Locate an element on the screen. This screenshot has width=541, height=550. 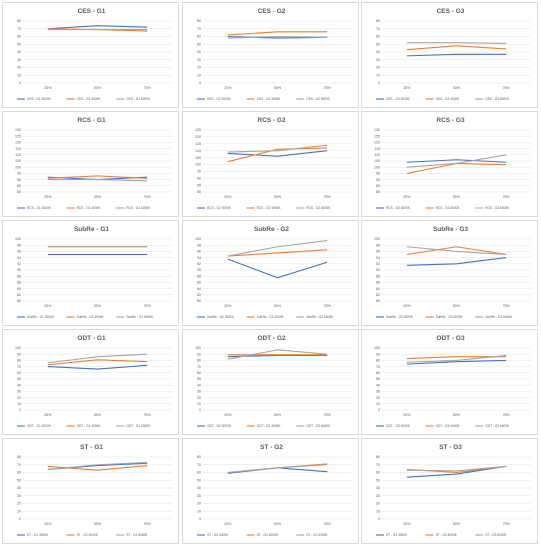
legend-entry: CES - G1 3000K is located at coordinates (39, 99).